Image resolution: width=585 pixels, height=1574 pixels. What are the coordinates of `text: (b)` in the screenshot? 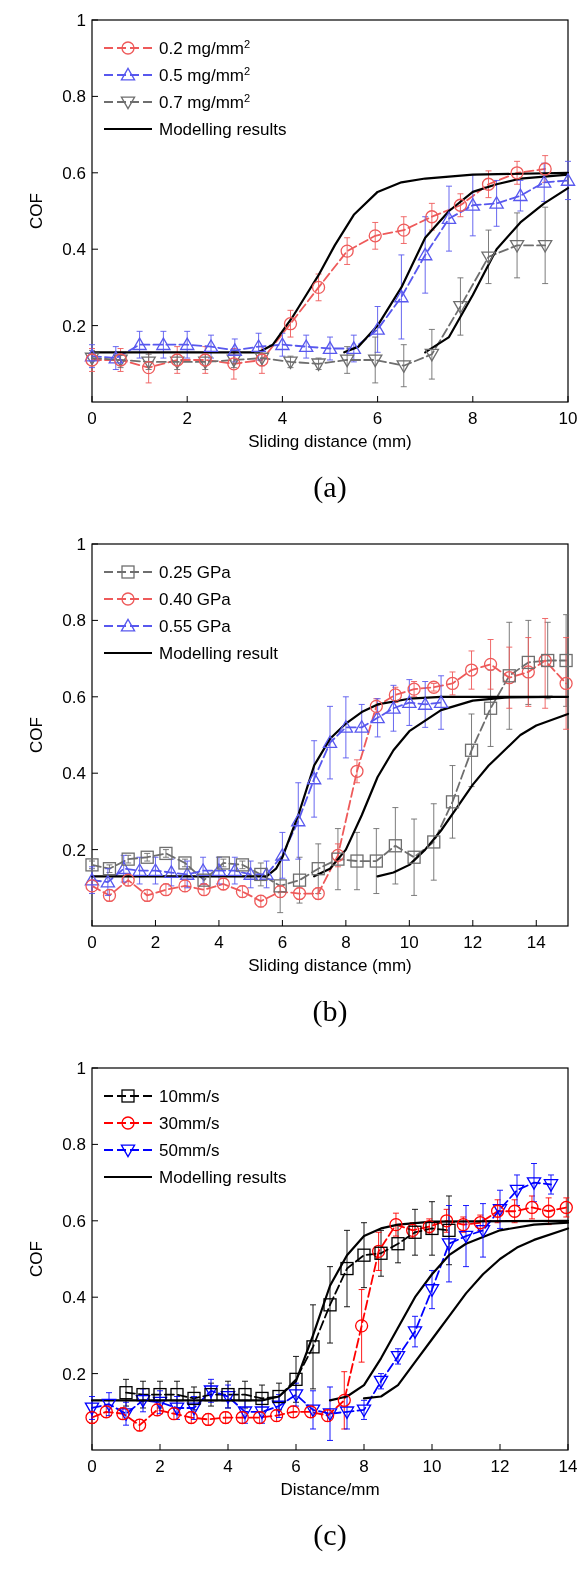 It's located at (330, 1011).